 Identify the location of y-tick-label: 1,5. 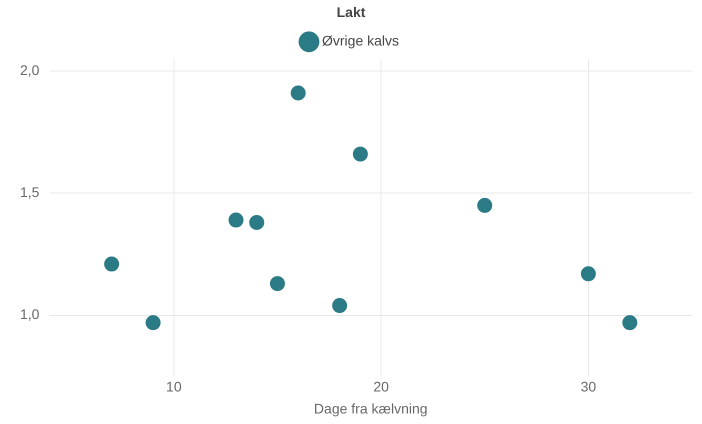
(30, 192).